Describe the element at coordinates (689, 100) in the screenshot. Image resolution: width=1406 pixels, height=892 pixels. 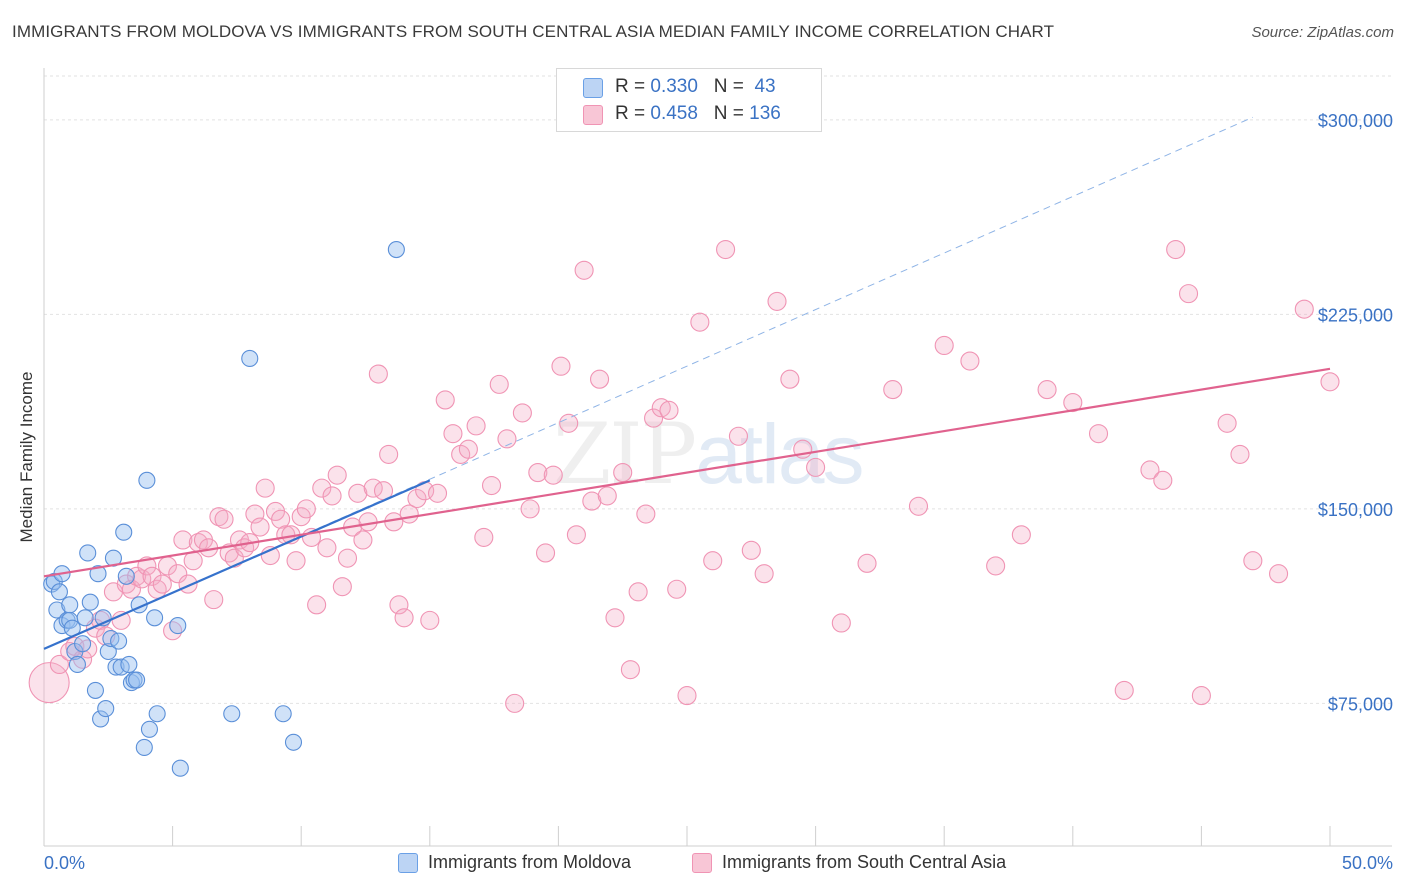
I see `legend: R = 0.330 N = 43 R = 0.458 N = 136` at that location.